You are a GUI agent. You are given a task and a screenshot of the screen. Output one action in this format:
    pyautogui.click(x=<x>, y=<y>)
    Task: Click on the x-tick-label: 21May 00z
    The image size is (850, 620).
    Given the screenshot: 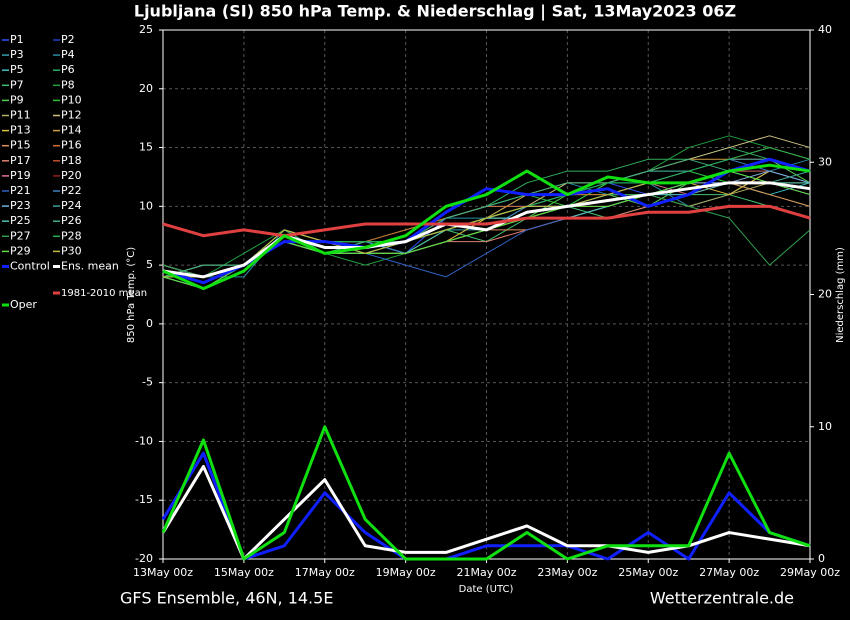 What is the action you would take?
    pyautogui.click(x=486, y=572)
    